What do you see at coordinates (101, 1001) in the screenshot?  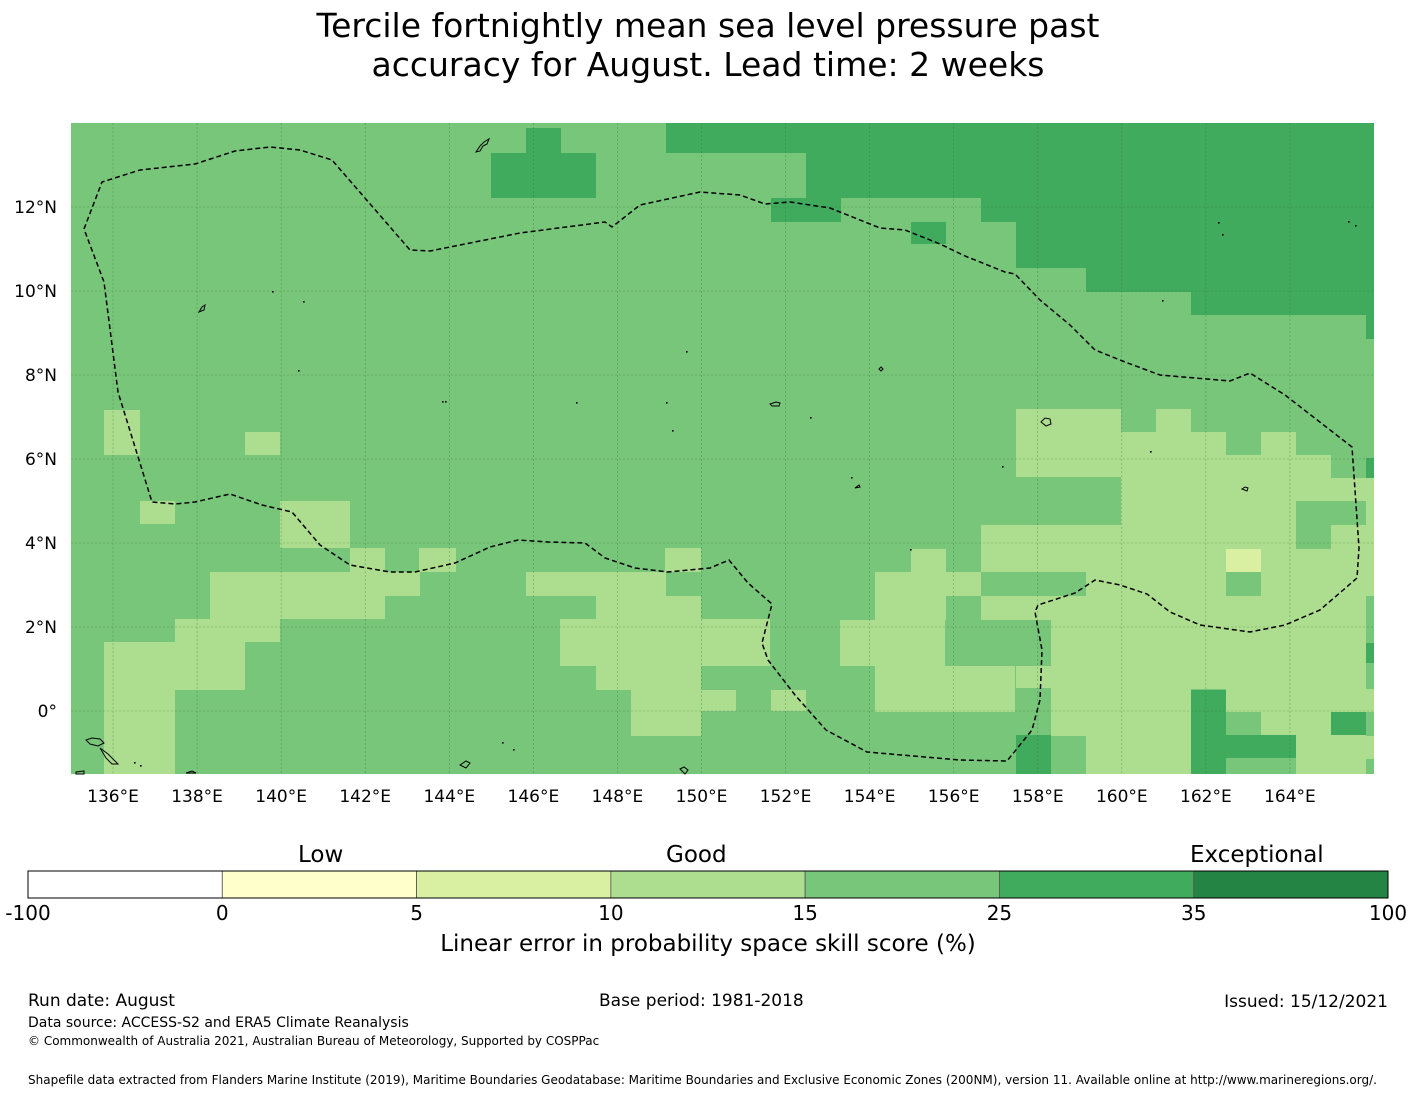 I see `run-date: Run date: August` at bounding box center [101, 1001].